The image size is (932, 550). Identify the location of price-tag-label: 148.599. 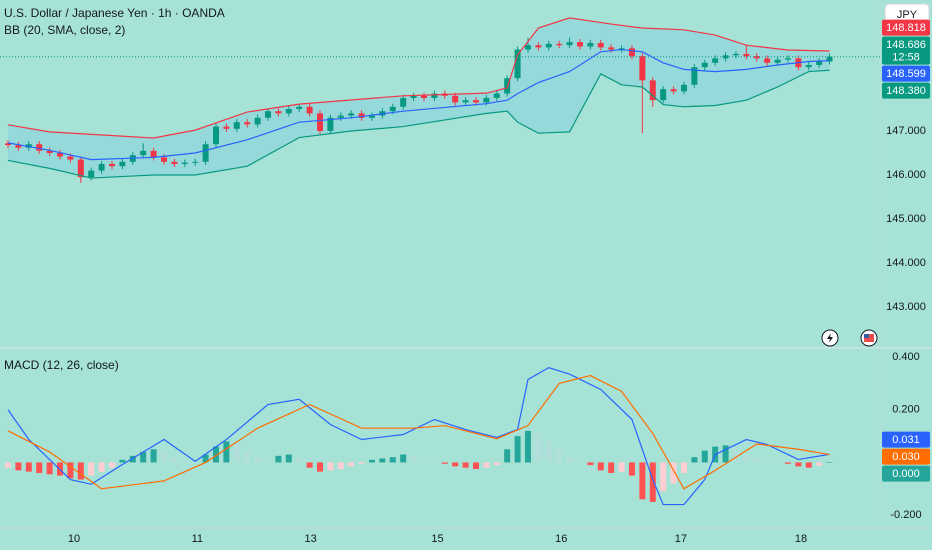
(906, 74).